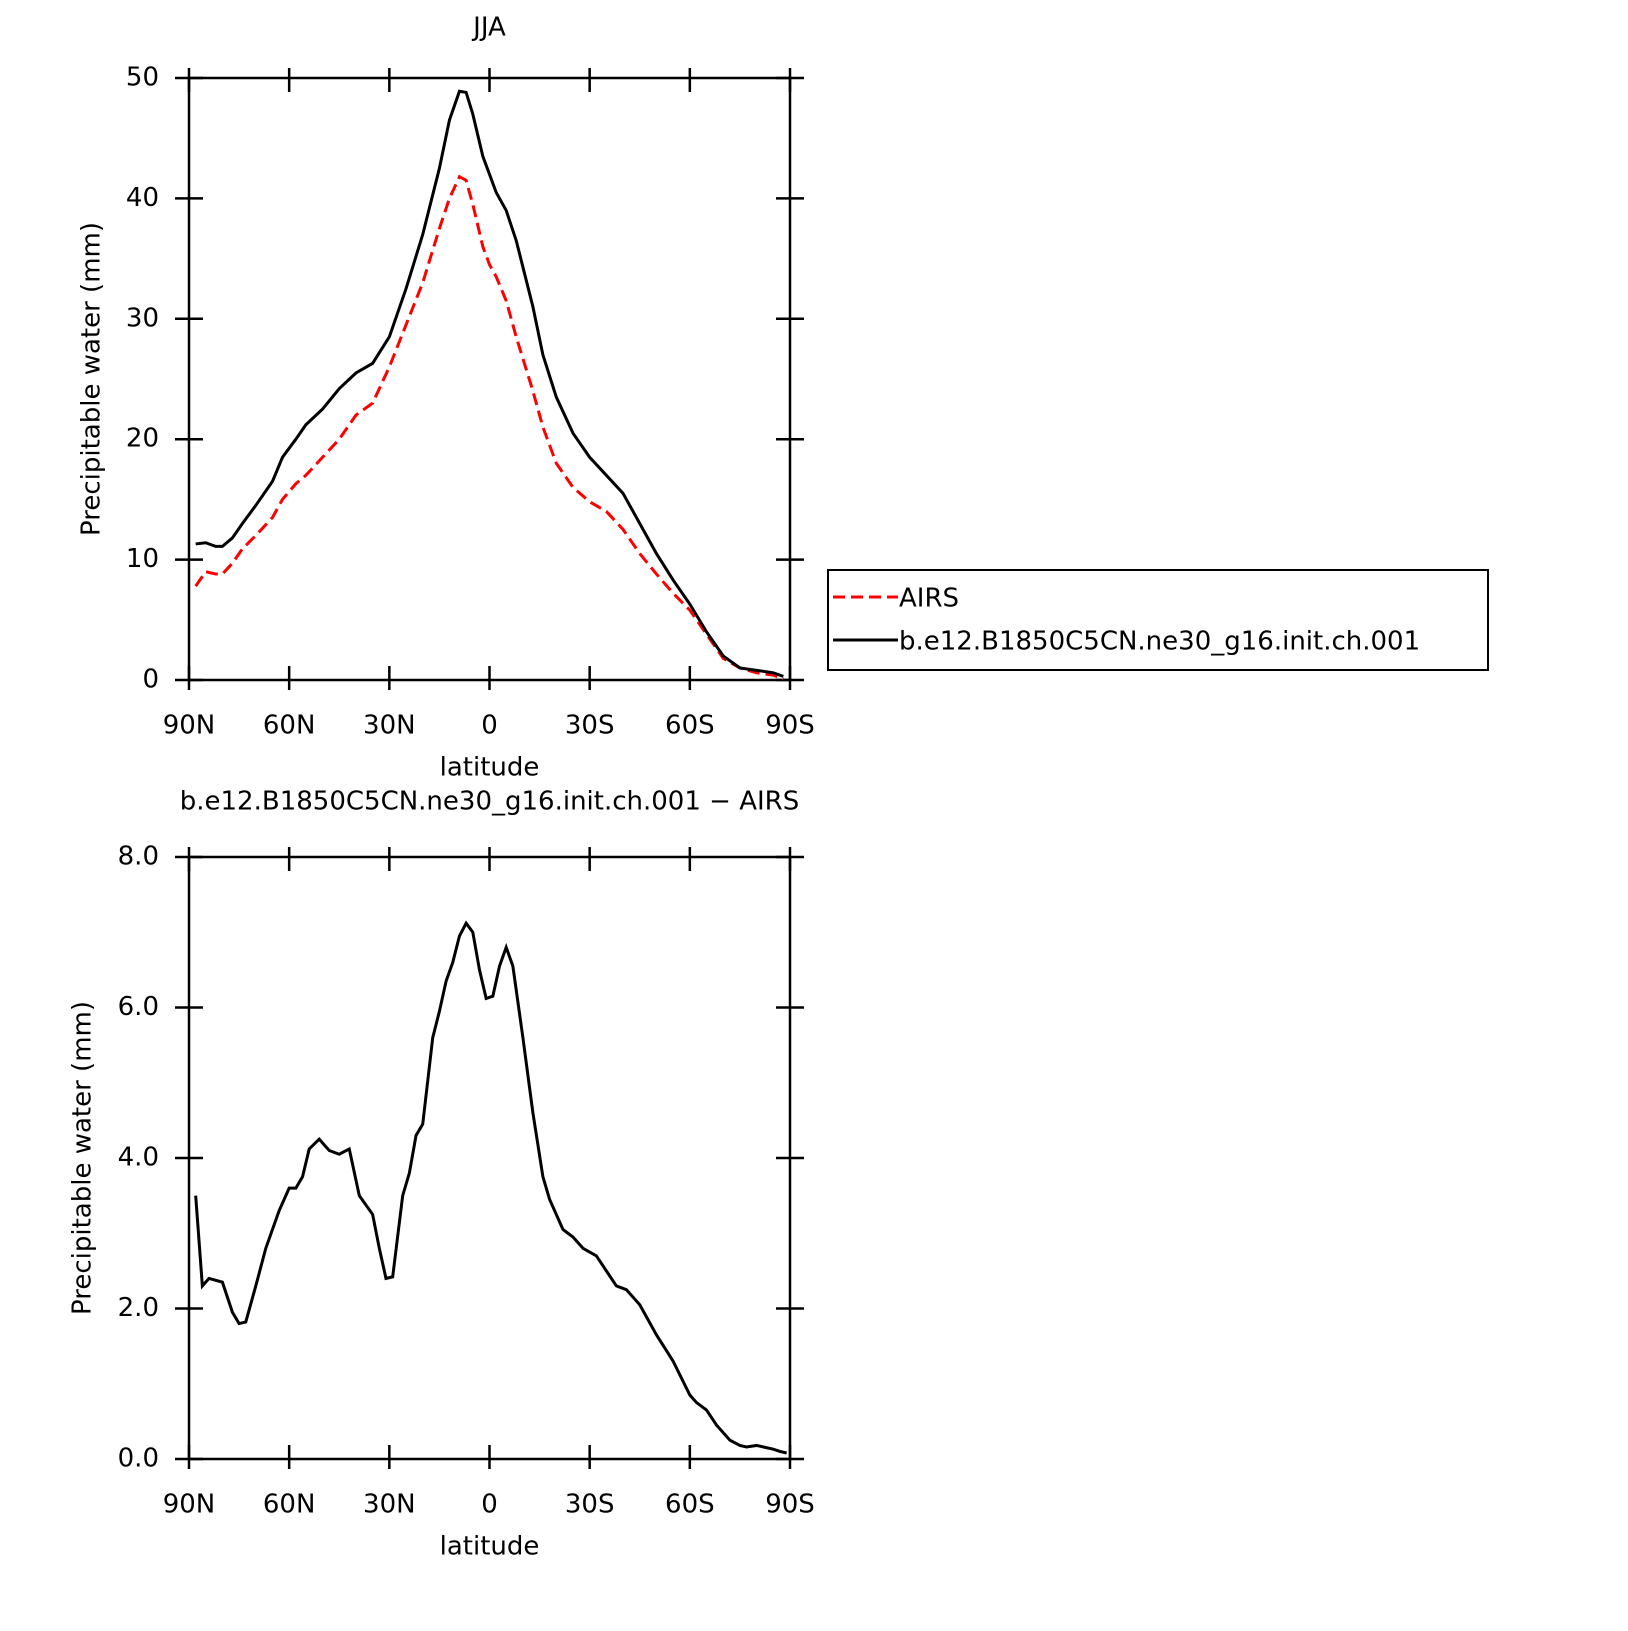 This screenshot has width=1628, height=1631. Describe the element at coordinates (142, 559) in the screenshot. I see `y-tick-label: 10` at that location.